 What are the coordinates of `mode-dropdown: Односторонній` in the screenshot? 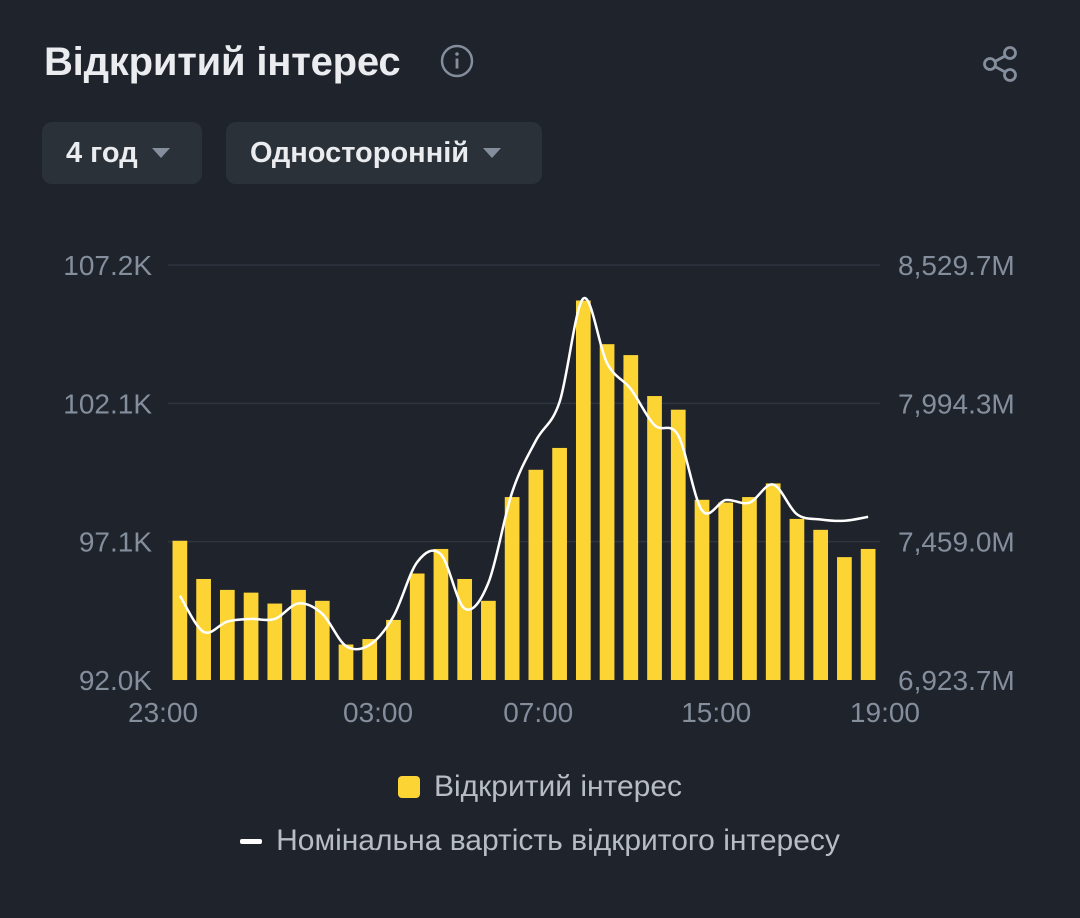 It's located at (384, 153).